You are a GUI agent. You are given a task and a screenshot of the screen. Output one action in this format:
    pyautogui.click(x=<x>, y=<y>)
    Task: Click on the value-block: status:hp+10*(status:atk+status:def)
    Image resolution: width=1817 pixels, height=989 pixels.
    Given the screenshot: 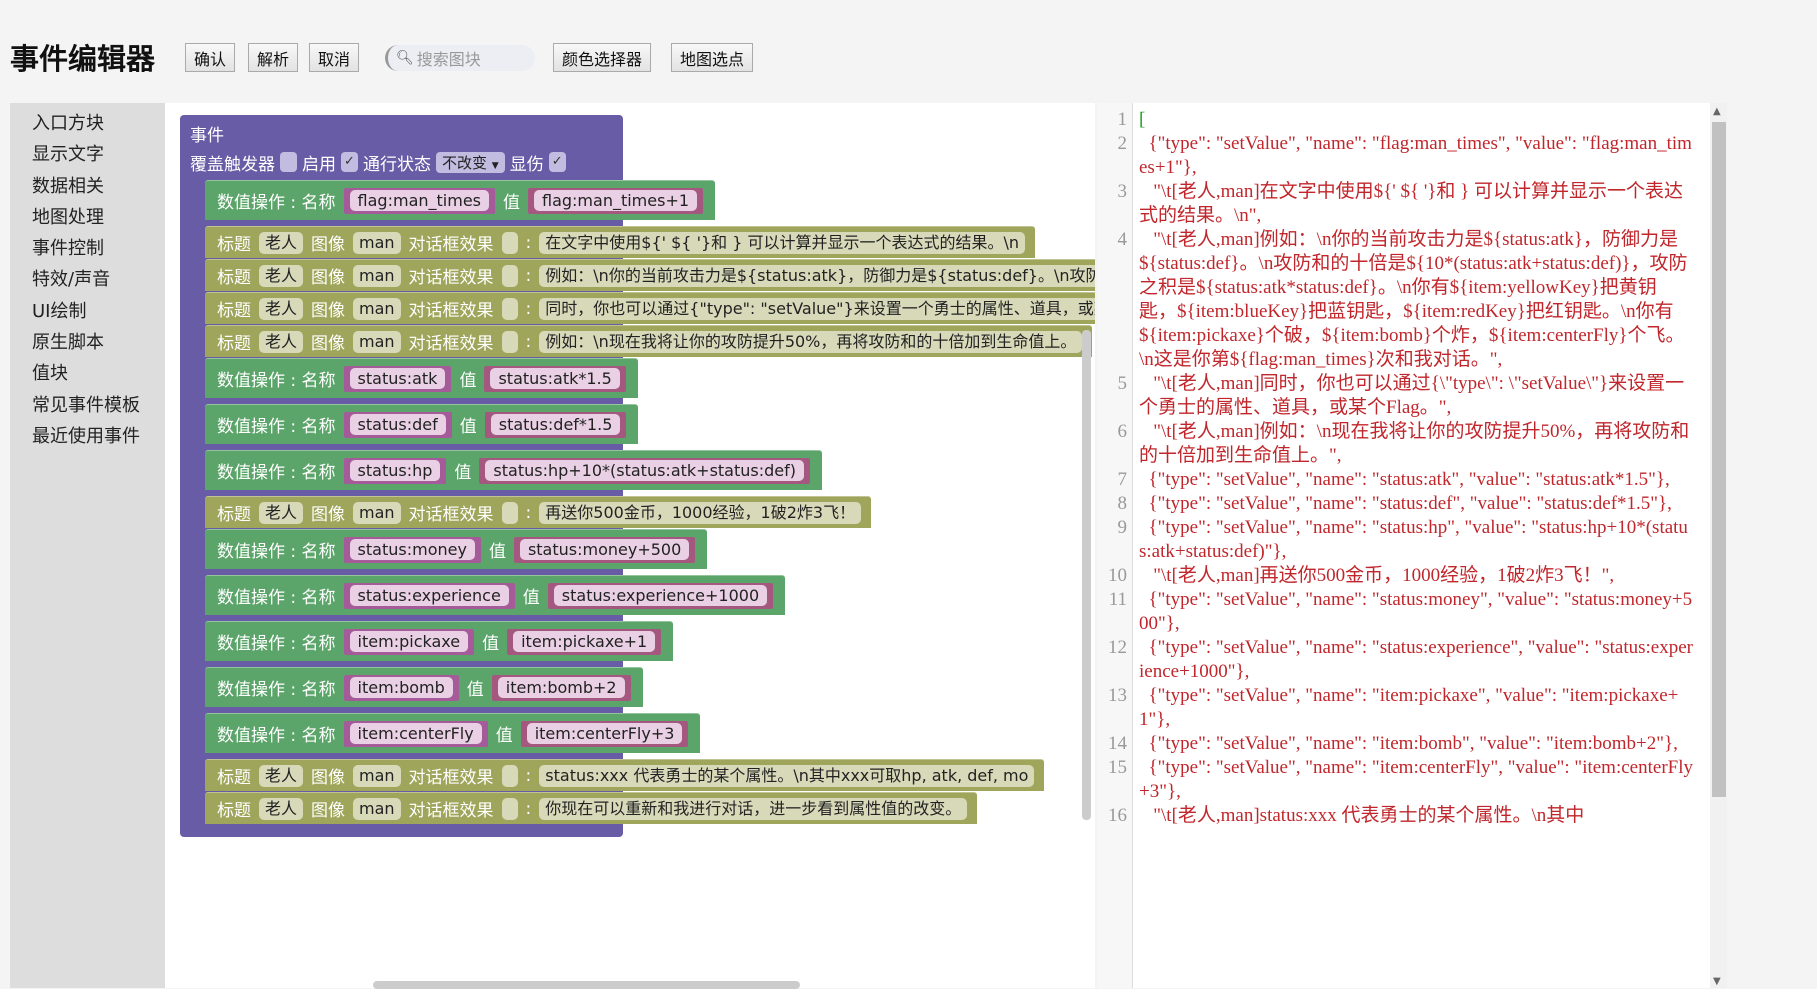 What is the action you would take?
    pyautogui.click(x=644, y=470)
    